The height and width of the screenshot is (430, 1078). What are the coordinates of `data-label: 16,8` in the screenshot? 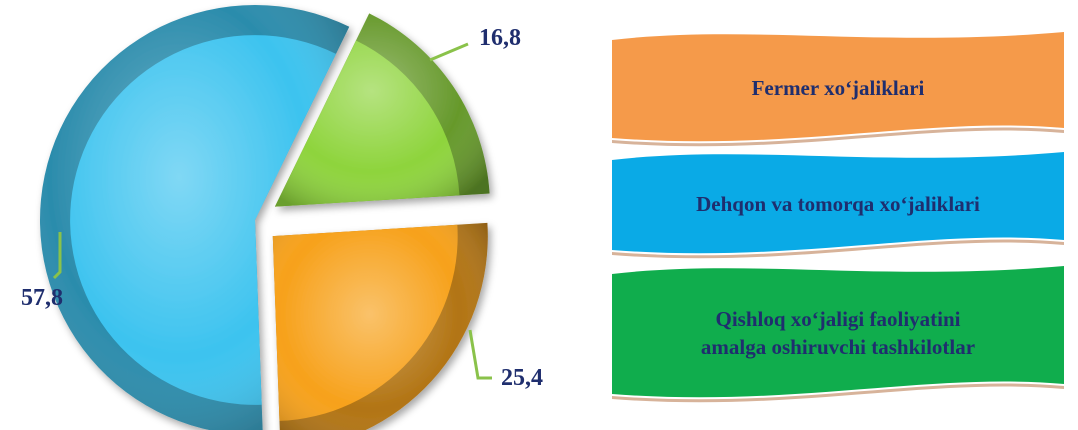 It's located at (500, 38).